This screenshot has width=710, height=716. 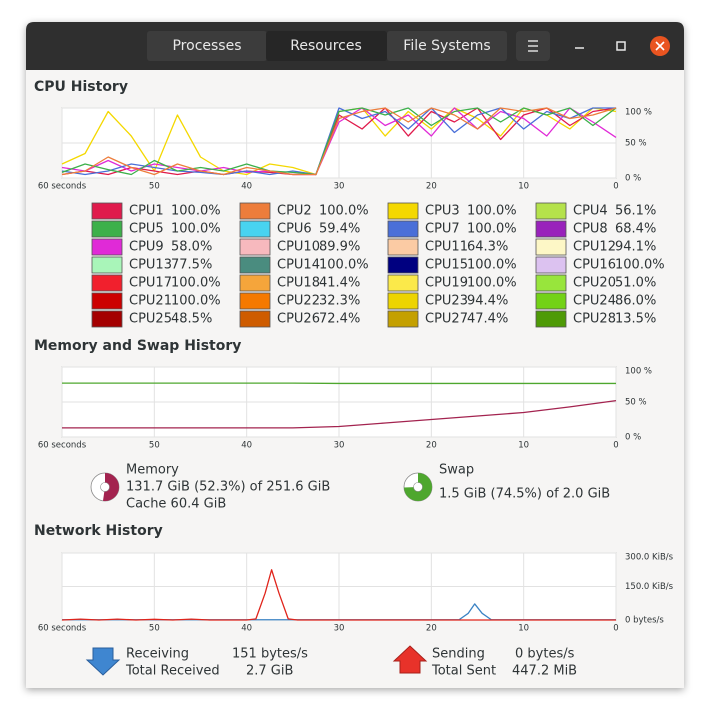 I want to click on x-tick-label: 10, so click(x=523, y=629).